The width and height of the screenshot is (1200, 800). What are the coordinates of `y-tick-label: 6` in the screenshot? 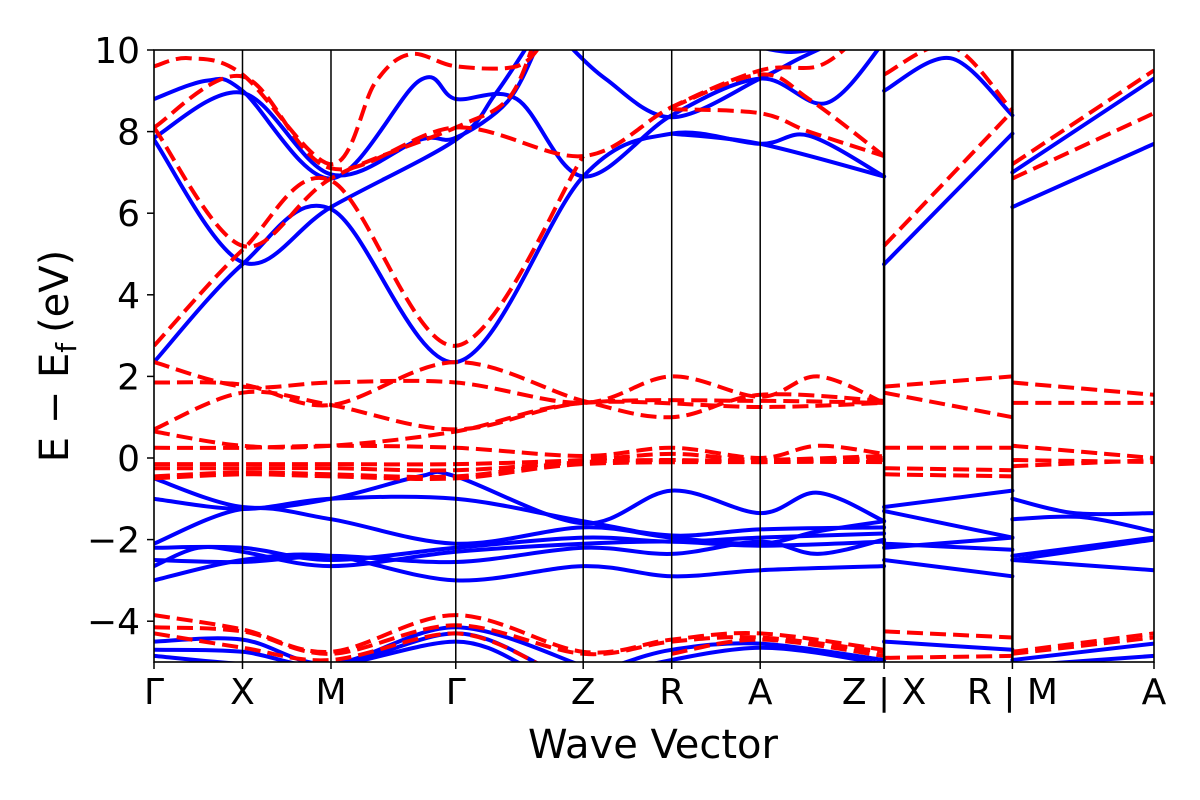 It's located at (128, 214).